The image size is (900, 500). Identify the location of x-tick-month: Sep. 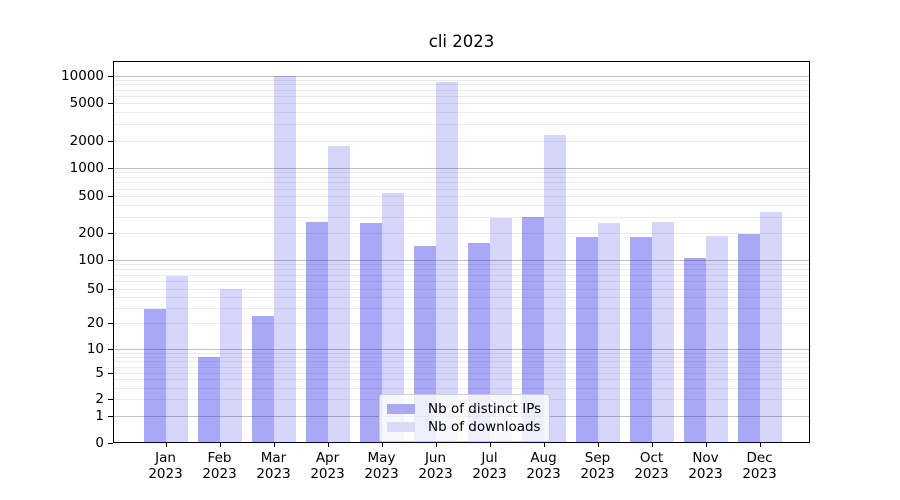
(597, 458).